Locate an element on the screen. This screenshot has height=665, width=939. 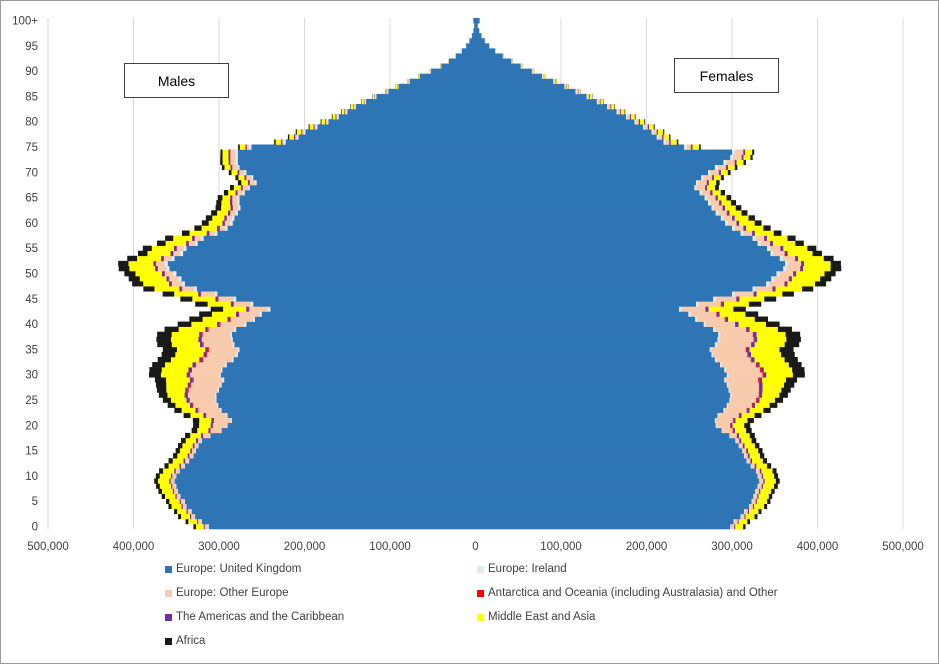
y-tick-label: 50 is located at coordinates (31, 275).